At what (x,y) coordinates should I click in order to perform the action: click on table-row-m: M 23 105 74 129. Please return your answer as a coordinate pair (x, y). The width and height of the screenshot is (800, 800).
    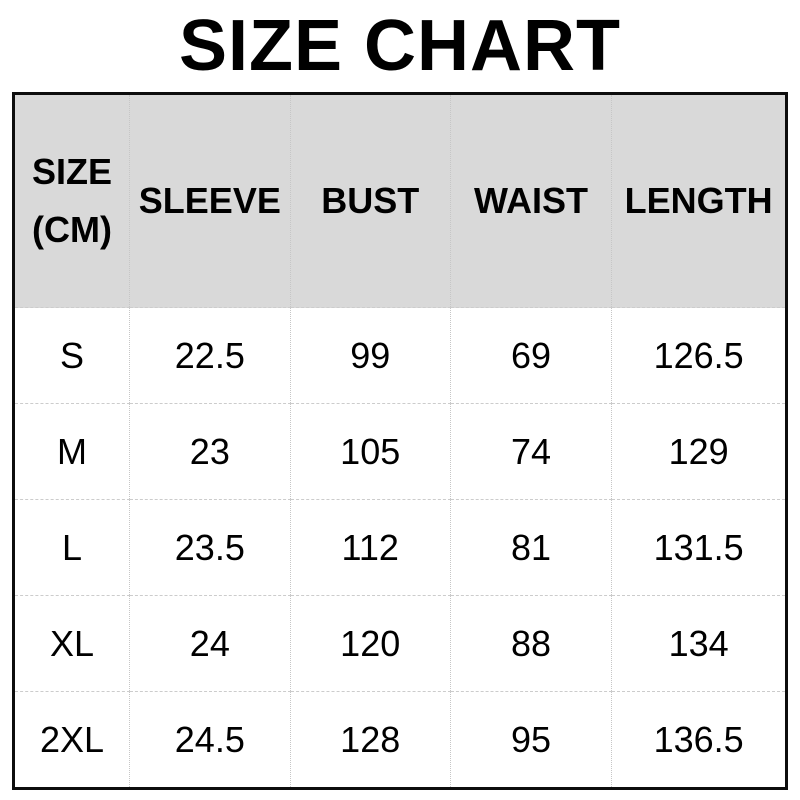
    Looking at the image, I should click on (400, 451).